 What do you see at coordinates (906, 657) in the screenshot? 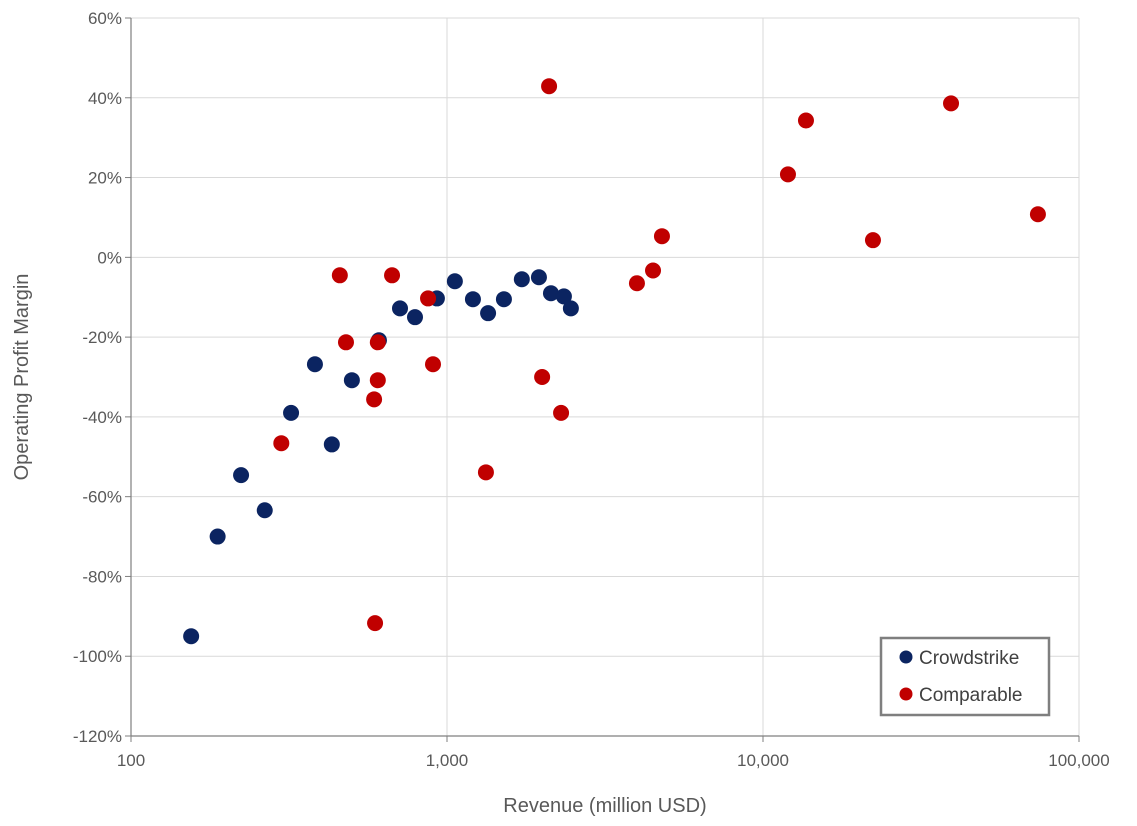
I see `legend-marker-crowdstrike` at bounding box center [906, 657].